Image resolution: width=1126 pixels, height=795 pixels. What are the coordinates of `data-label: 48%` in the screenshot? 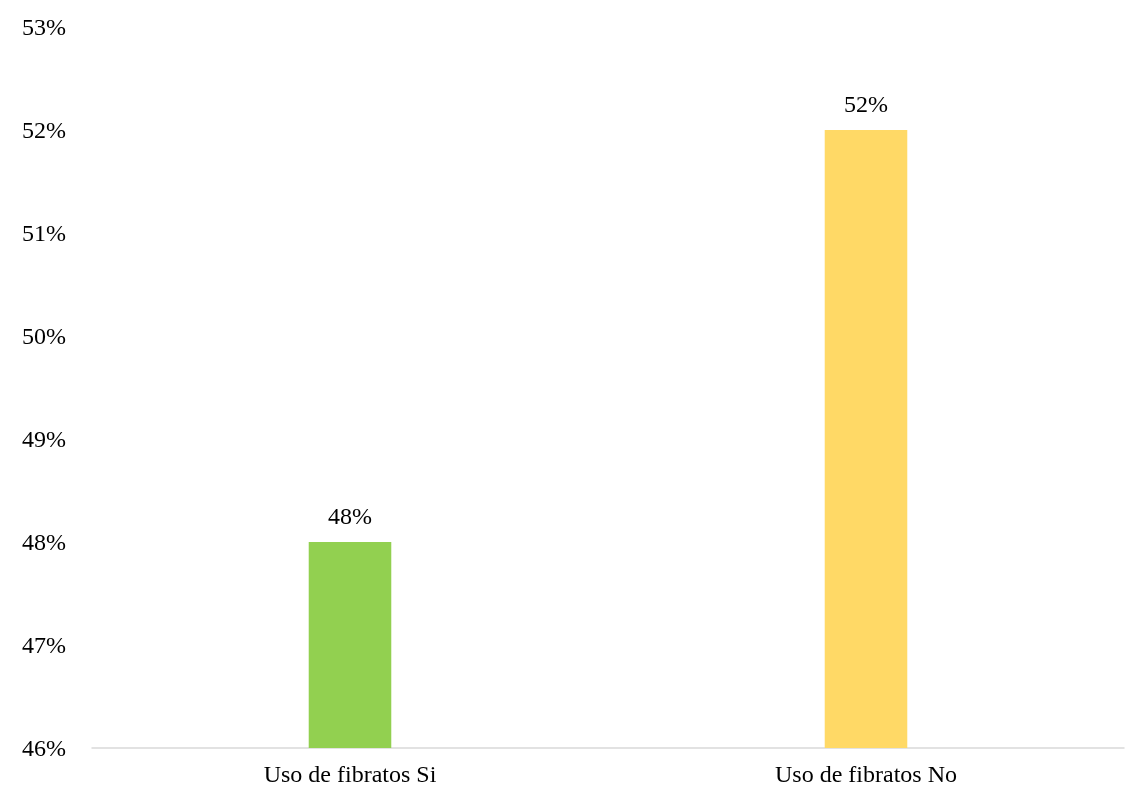 It's located at (350, 516).